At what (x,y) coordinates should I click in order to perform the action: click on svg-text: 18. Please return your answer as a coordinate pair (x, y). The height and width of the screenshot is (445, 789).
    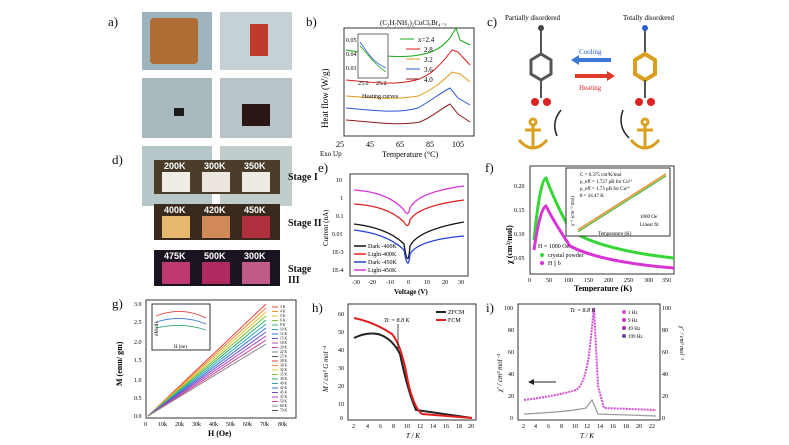
    Looking at the image, I should click on (626, 427).